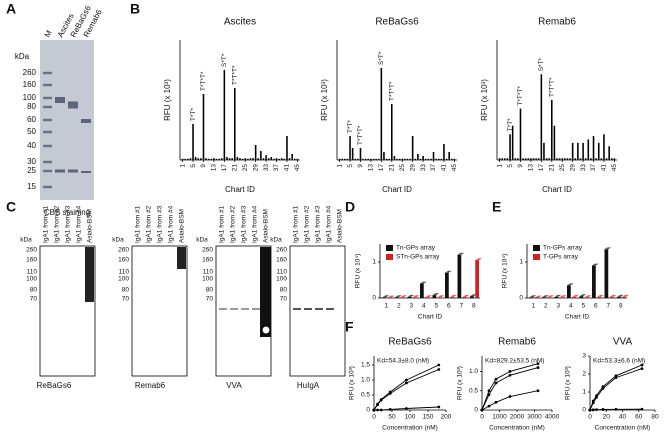 The image size is (666, 436). Describe the element at coordinates (318, 224) in the screenshot. I see `lane-label: IgA1 from #3` at that location.